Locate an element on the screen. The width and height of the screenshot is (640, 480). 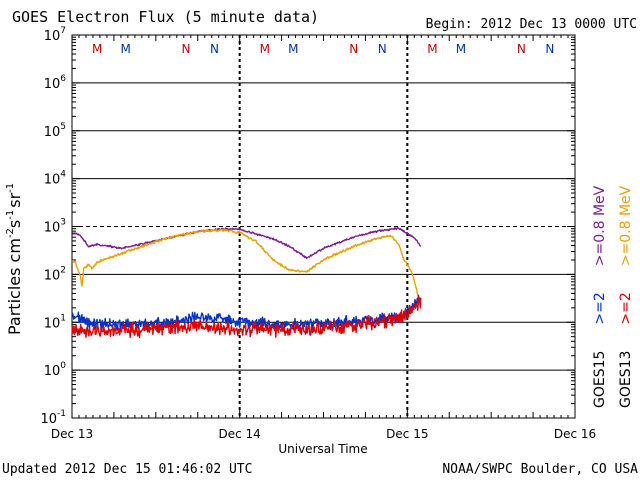
y-tick-label: 10¹ is located at coordinates (55, 322).